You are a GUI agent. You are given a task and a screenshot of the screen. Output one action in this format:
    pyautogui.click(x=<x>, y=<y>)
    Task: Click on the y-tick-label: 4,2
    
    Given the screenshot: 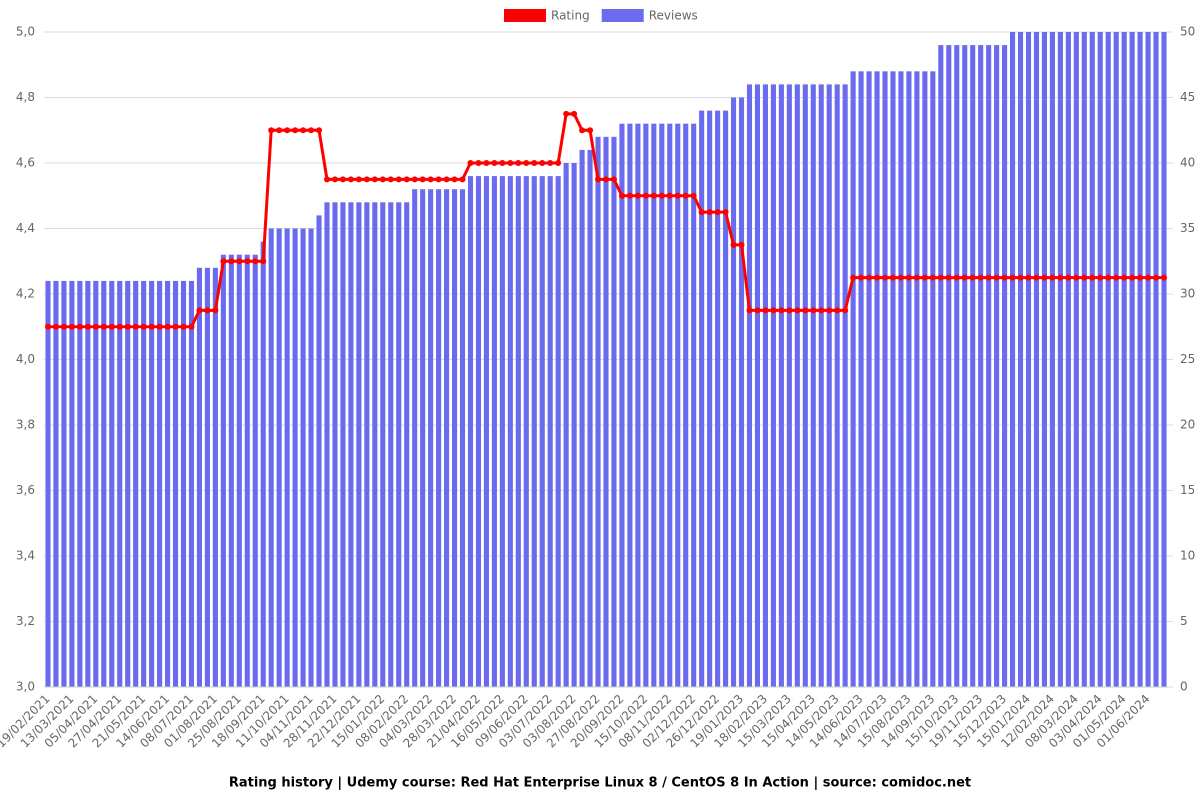 What is the action you would take?
    pyautogui.click(x=25, y=294)
    